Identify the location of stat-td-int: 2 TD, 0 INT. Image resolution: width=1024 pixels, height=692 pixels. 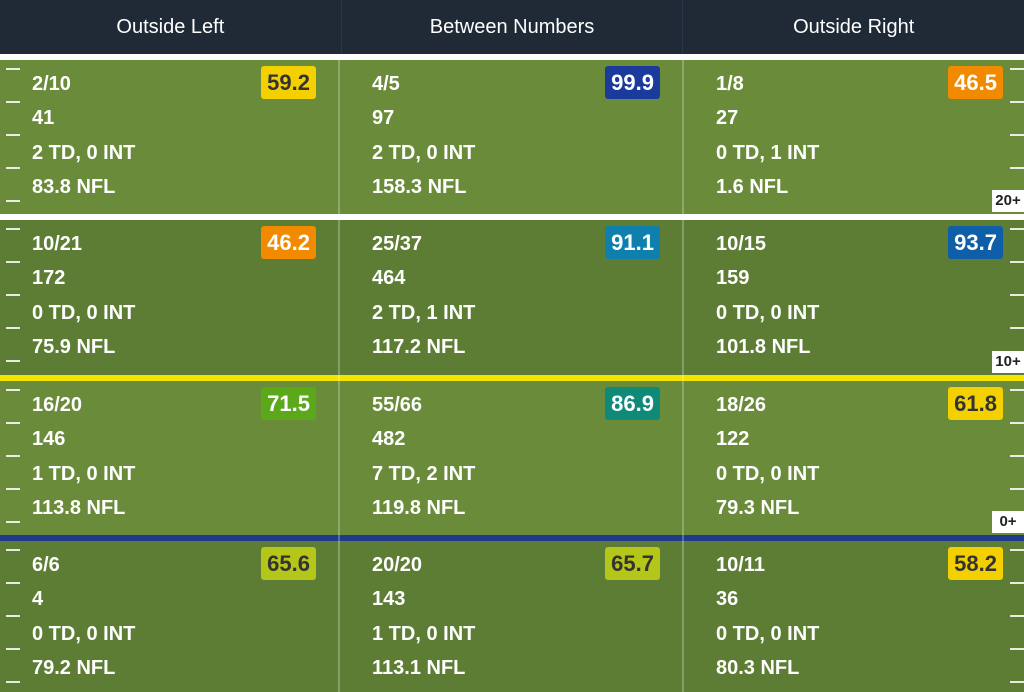
(424, 153).